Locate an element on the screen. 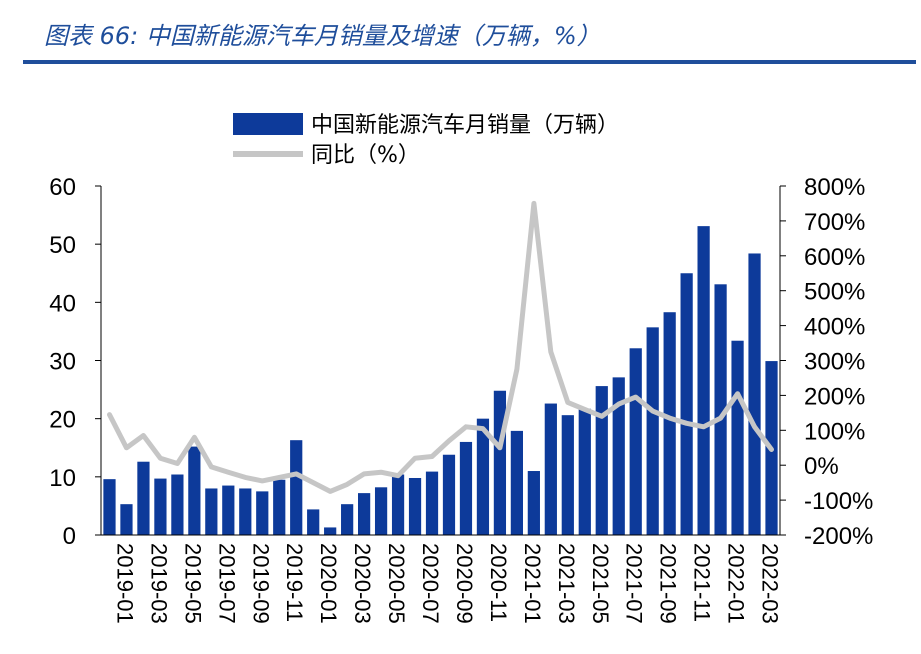 The image size is (921, 654). y-right-tick-label: 600% is located at coordinates (834, 257).